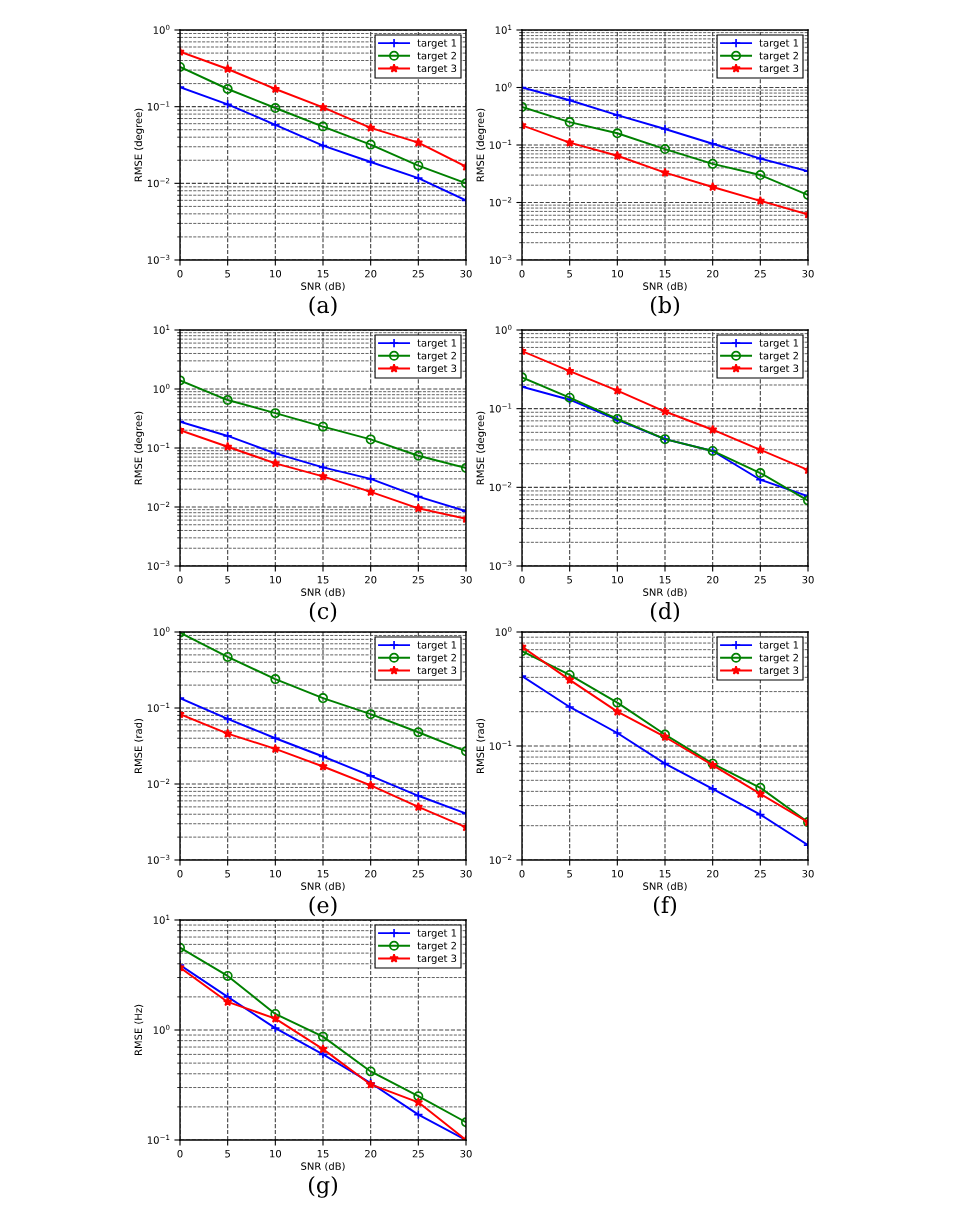 This screenshot has height=1208, width=956. What do you see at coordinates (665, 906) in the screenshot?
I see `text: (f)` at bounding box center [665, 906].